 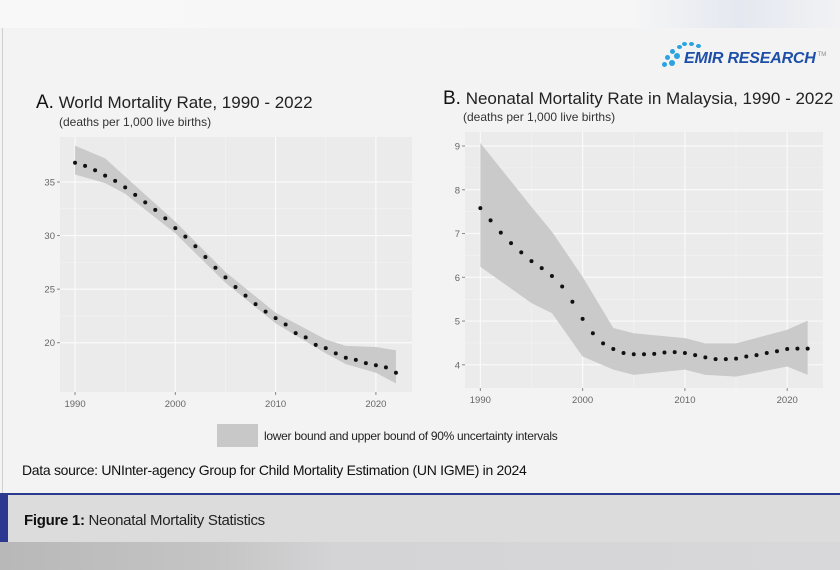 I want to click on bottom-blur, so click(x=420, y=556).